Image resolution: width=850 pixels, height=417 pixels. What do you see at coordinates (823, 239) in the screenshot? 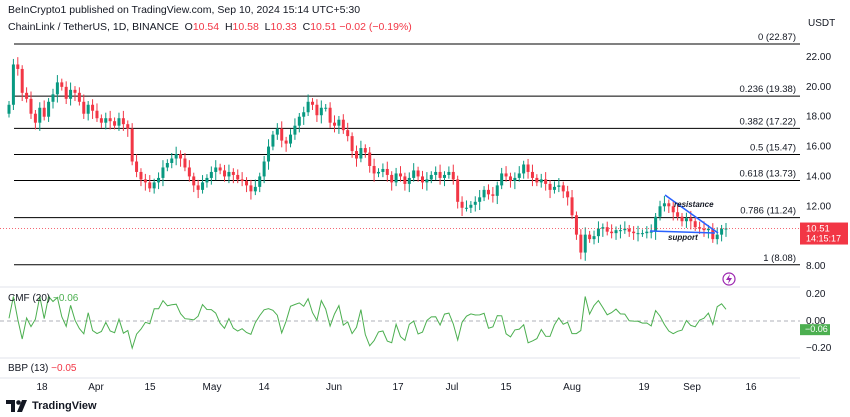
I see `countdown-value: 14:15:17` at bounding box center [823, 239].